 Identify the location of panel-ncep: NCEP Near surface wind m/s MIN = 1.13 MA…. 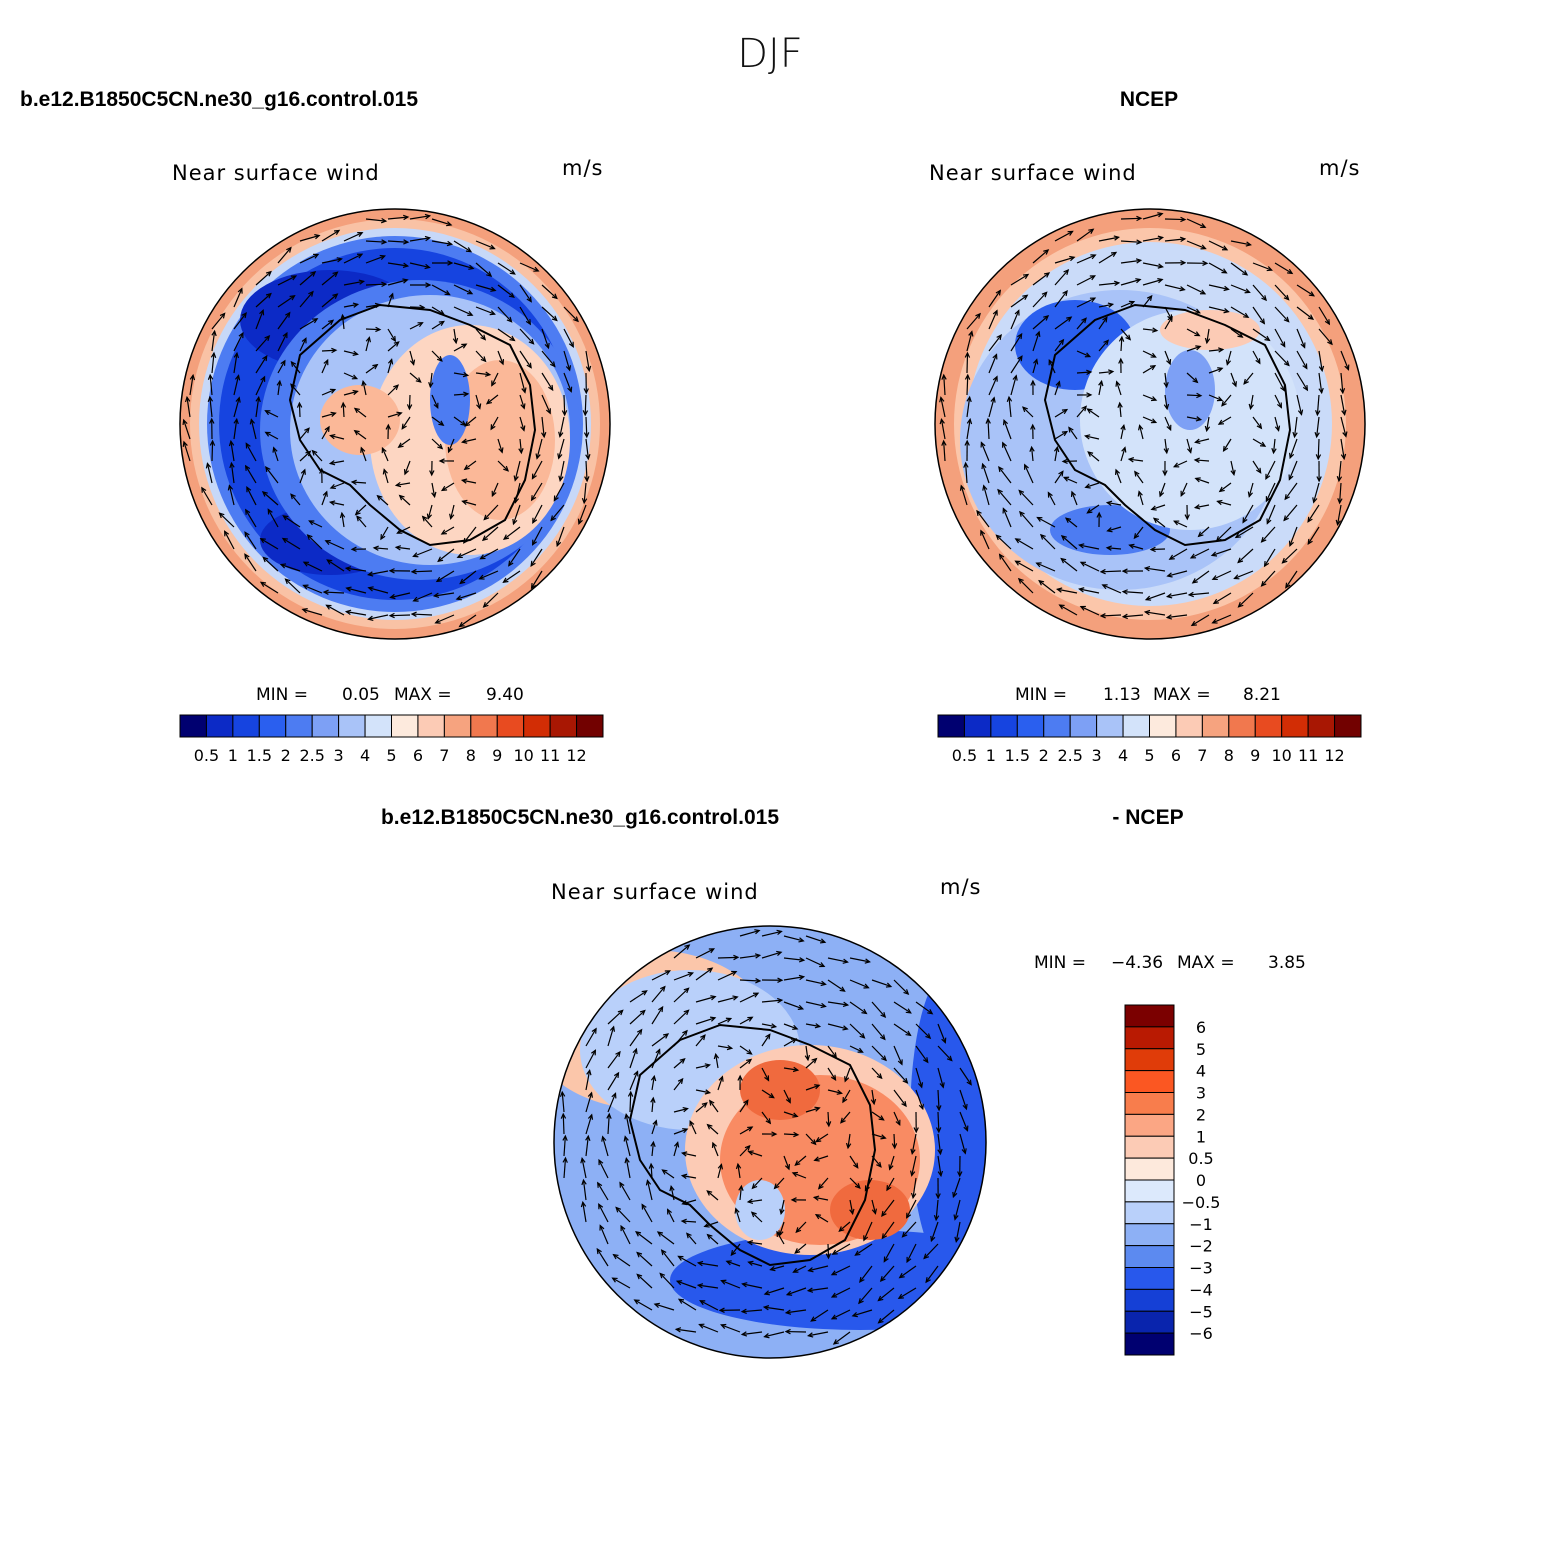
(1147, 426).